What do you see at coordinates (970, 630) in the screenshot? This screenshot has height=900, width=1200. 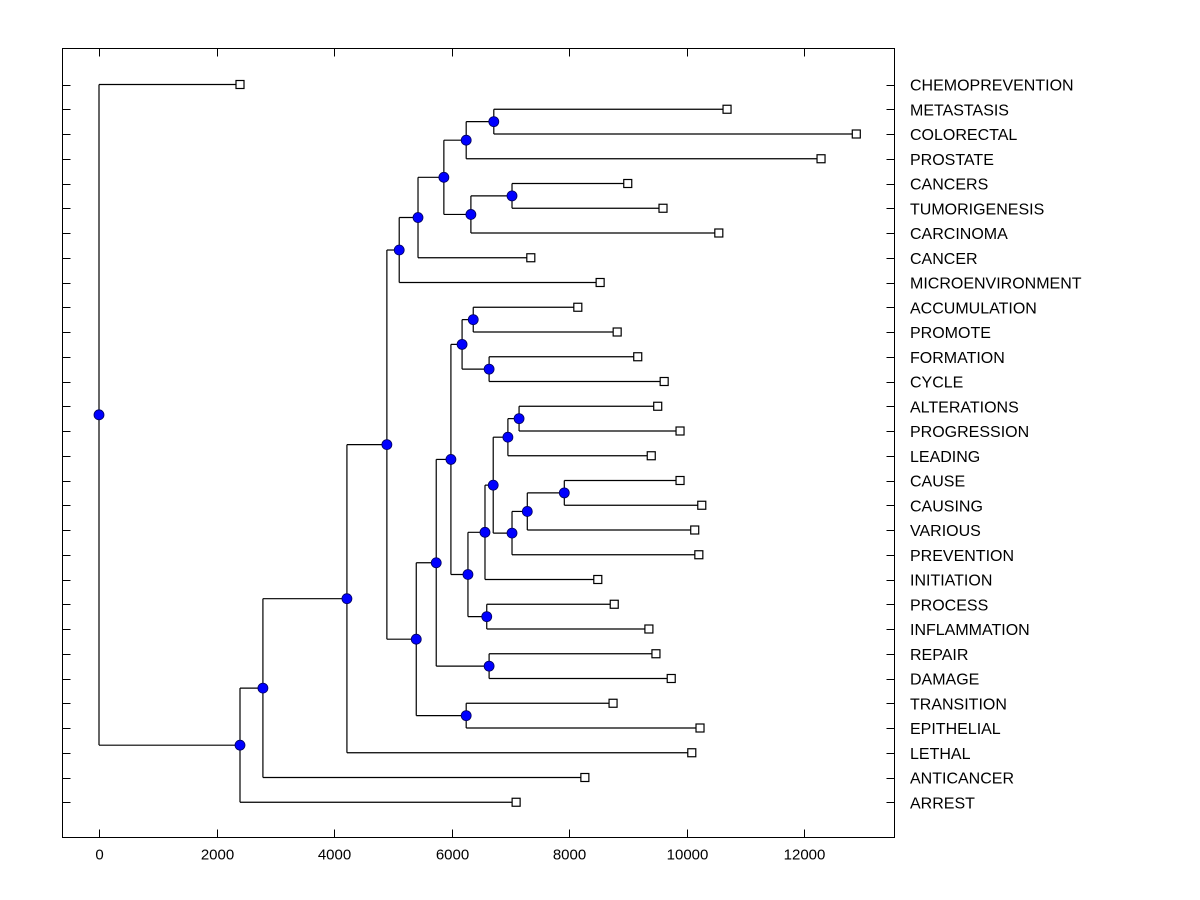 I see `leaf-label: INFLAMMATION` at bounding box center [970, 630].